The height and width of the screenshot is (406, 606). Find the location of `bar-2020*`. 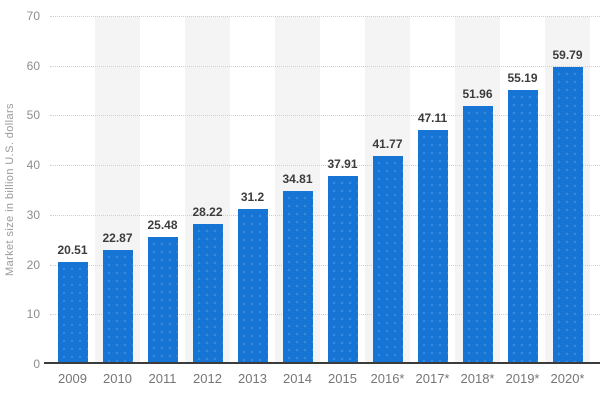

bar-2020* is located at coordinates (567, 215).